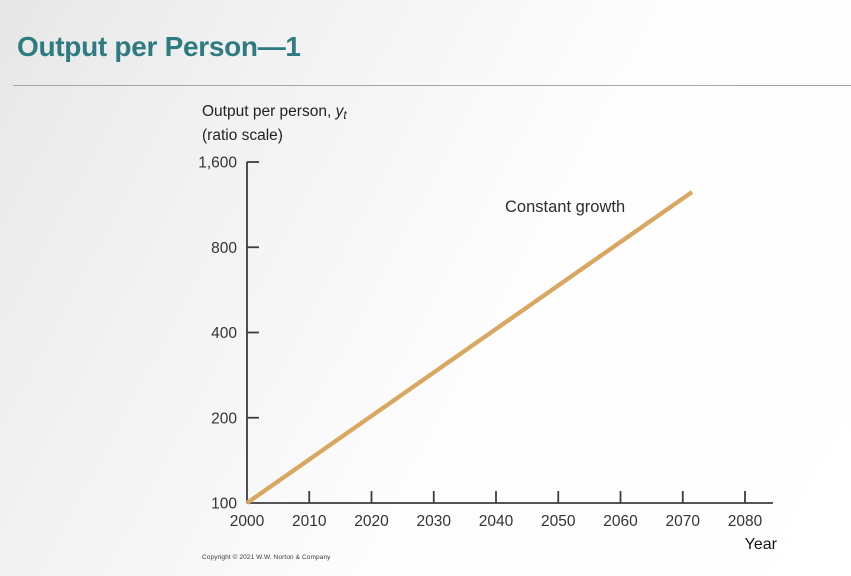  What do you see at coordinates (224, 418) in the screenshot?
I see `y-tick-label: 200` at bounding box center [224, 418].